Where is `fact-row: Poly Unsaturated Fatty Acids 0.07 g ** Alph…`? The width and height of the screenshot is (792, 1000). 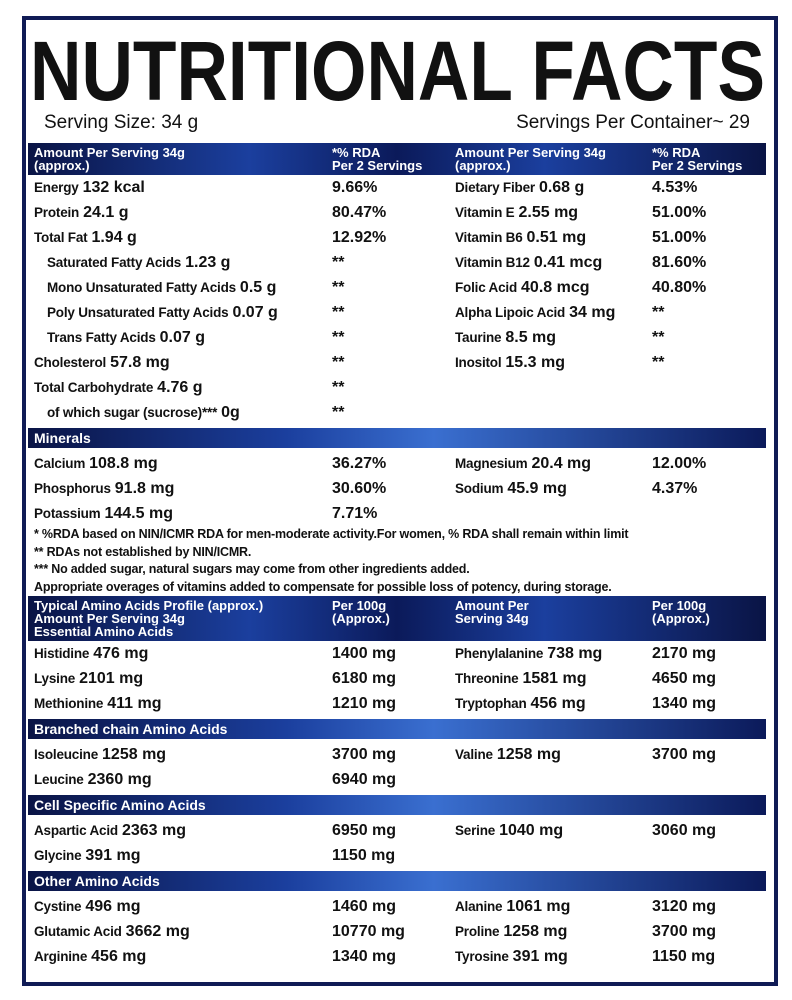 fact-row: Poly Unsaturated Fatty Acids 0.07 g ** Alph… is located at coordinates (397, 312).